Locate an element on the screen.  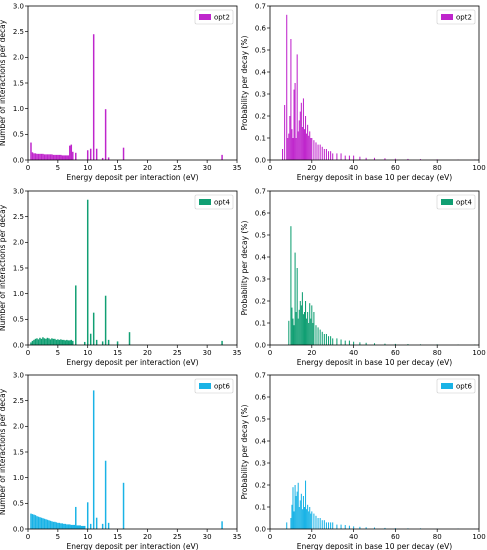
legend-label: opt6 is located at coordinates (464, 387).